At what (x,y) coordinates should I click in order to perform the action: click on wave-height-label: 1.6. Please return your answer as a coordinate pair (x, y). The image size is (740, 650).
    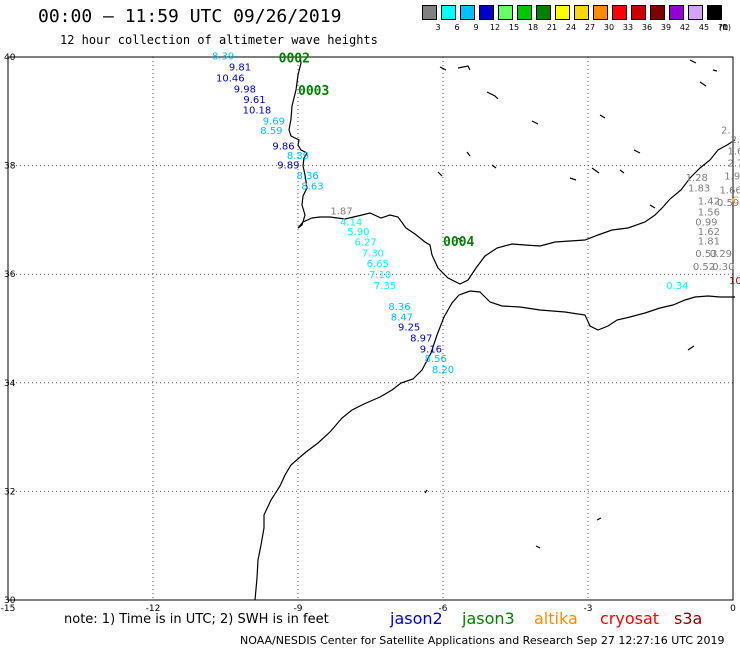
    Looking at the image, I should click on (733, 152).